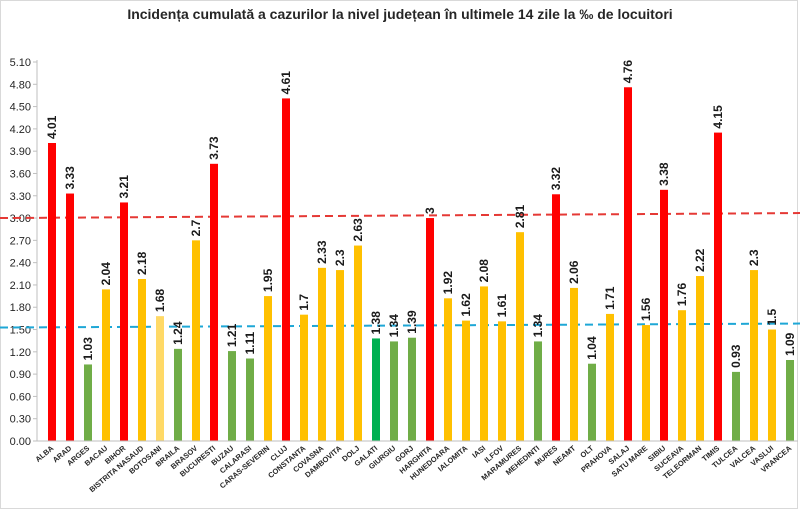  What do you see at coordinates (412, 322) in the screenshot?
I see `data-label: 1.39` at bounding box center [412, 322].